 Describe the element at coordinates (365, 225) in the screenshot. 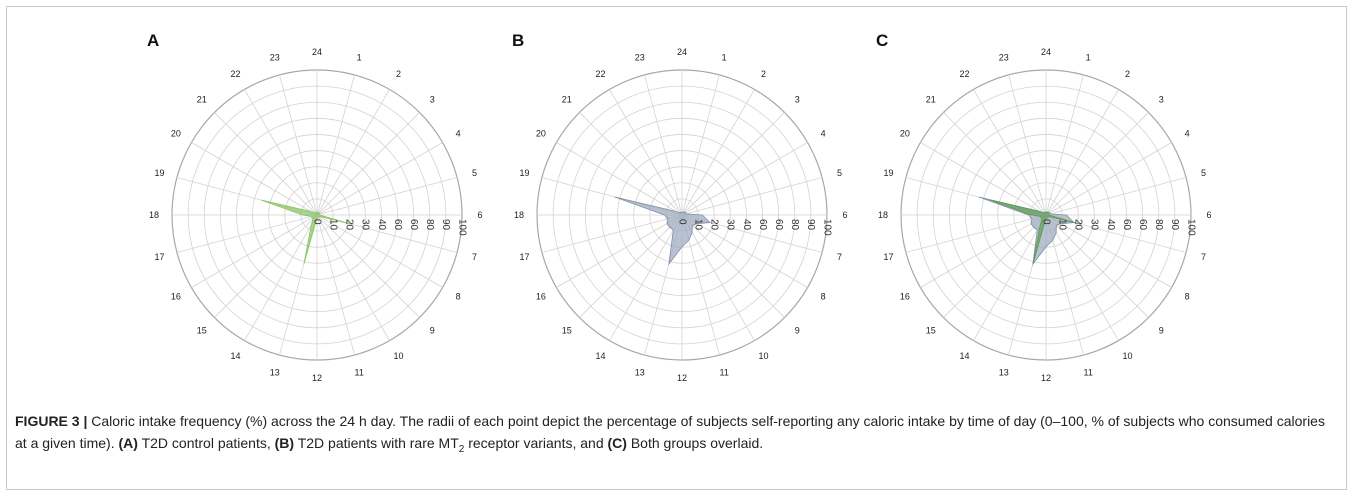

I see `radial-tick-label: 30` at that location.